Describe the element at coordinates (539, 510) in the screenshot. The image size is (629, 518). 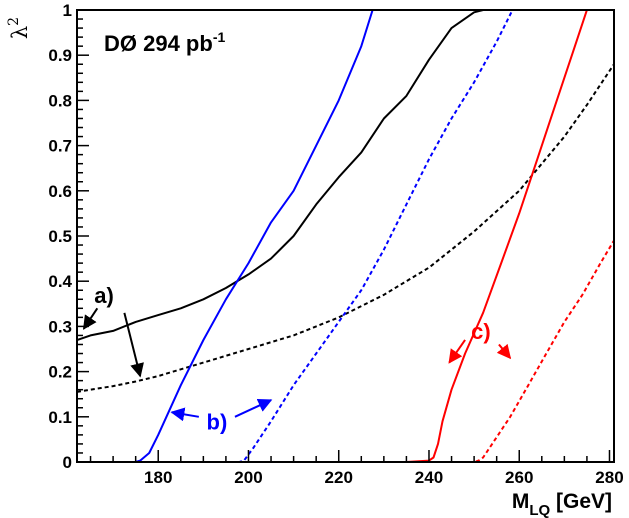
I see `x-axis-label-sub: LQ` at that location.